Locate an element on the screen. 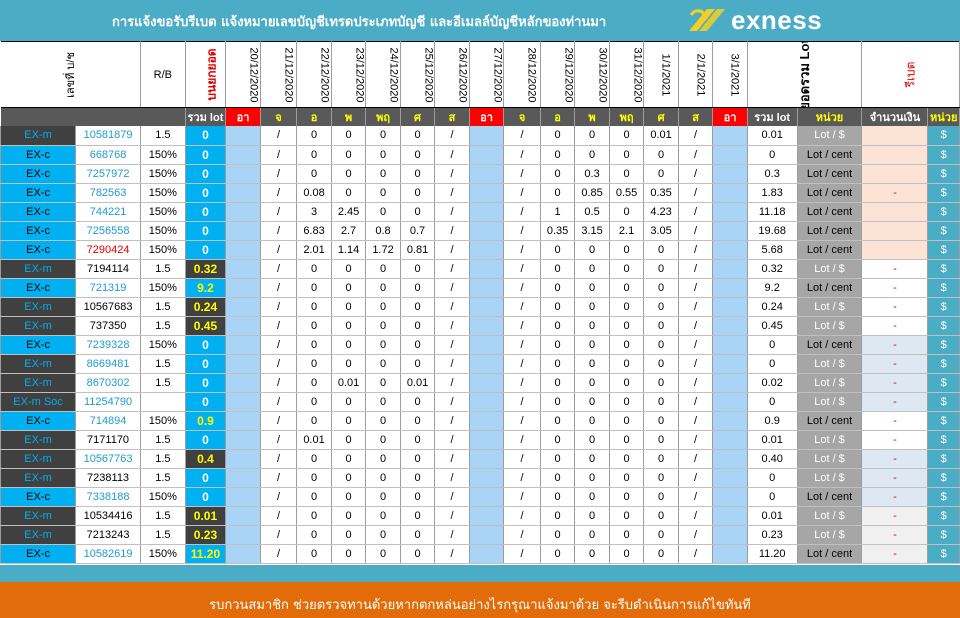 This screenshot has width=960, height=618. daily-lot-cell: 3 is located at coordinates (314, 212).